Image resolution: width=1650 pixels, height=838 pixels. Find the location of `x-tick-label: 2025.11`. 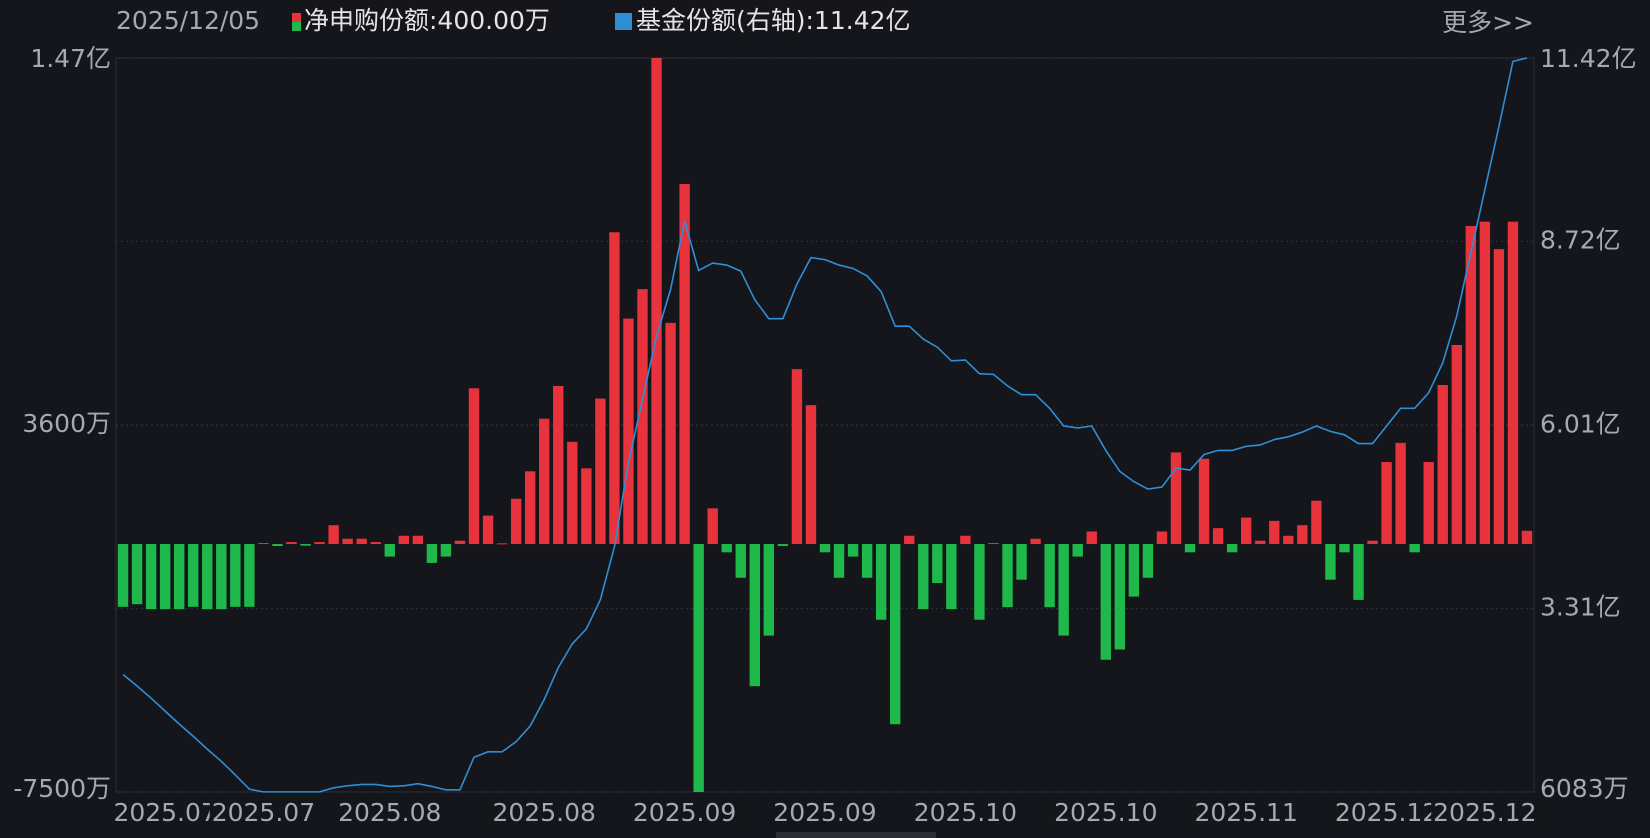

x-tick-label: 2025.11 is located at coordinates (1245, 812).